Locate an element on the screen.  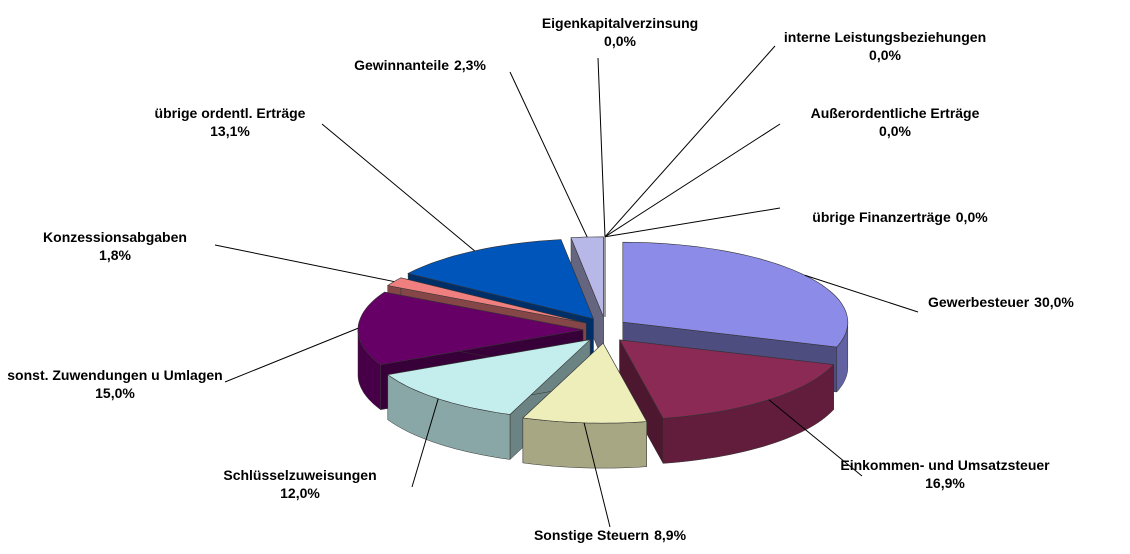
data-label: Außerordentliche Erträge 0,0% is located at coordinates (895, 122).